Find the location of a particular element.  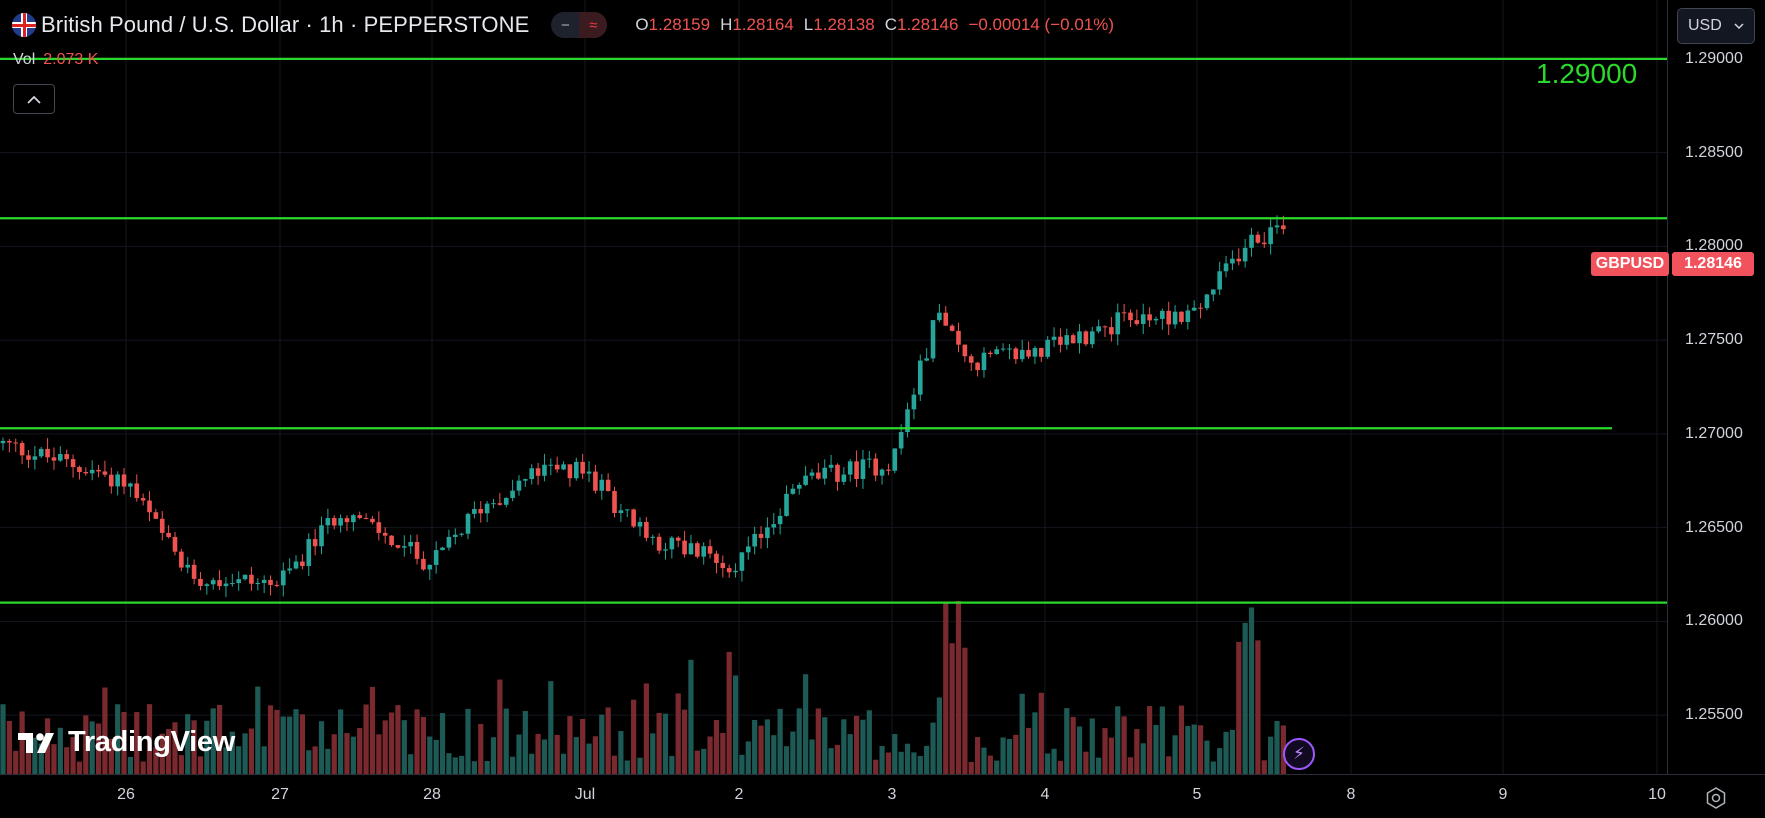

currency-value: USD is located at coordinates (1705, 25).